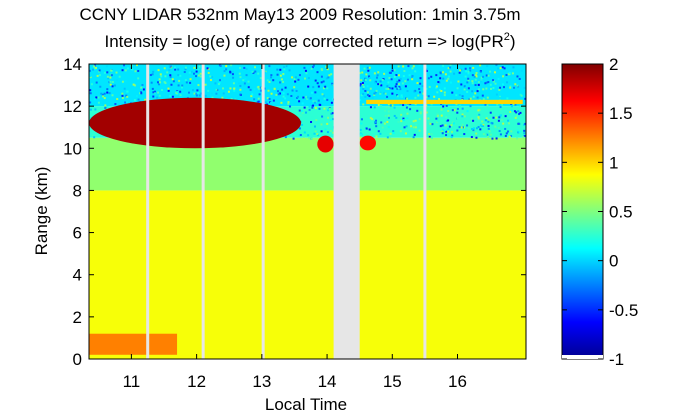 The height and width of the screenshot is (420, 700). Describe the element at coordinates (623, 310) in the screenshot. I see `colorbar-tick-label: -0.5` at that location.